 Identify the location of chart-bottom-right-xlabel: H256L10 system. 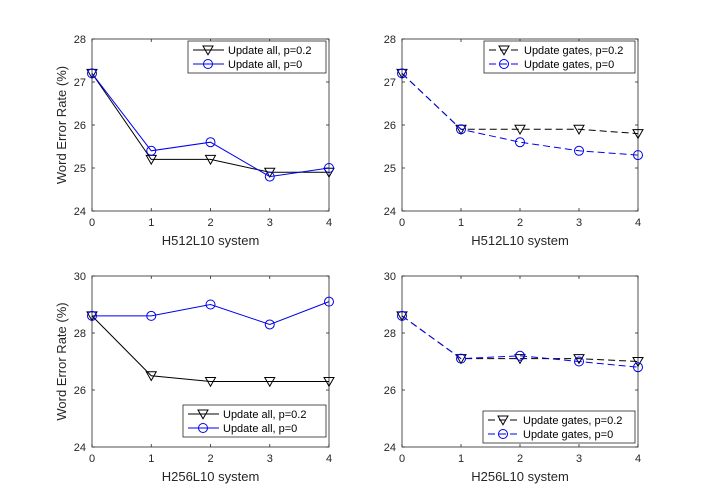
(520, 476).